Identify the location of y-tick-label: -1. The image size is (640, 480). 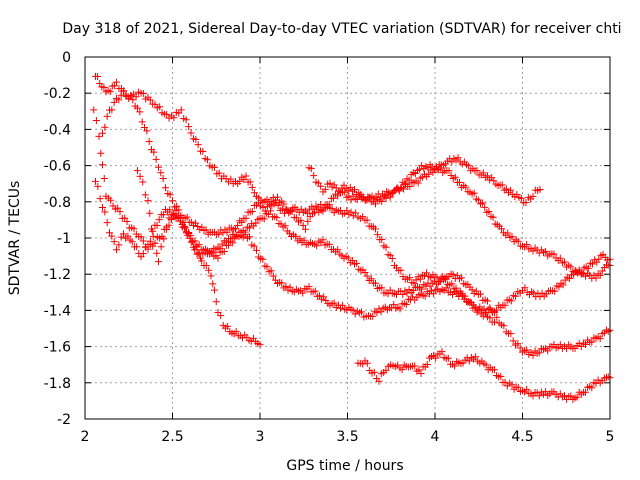
(64, 239).